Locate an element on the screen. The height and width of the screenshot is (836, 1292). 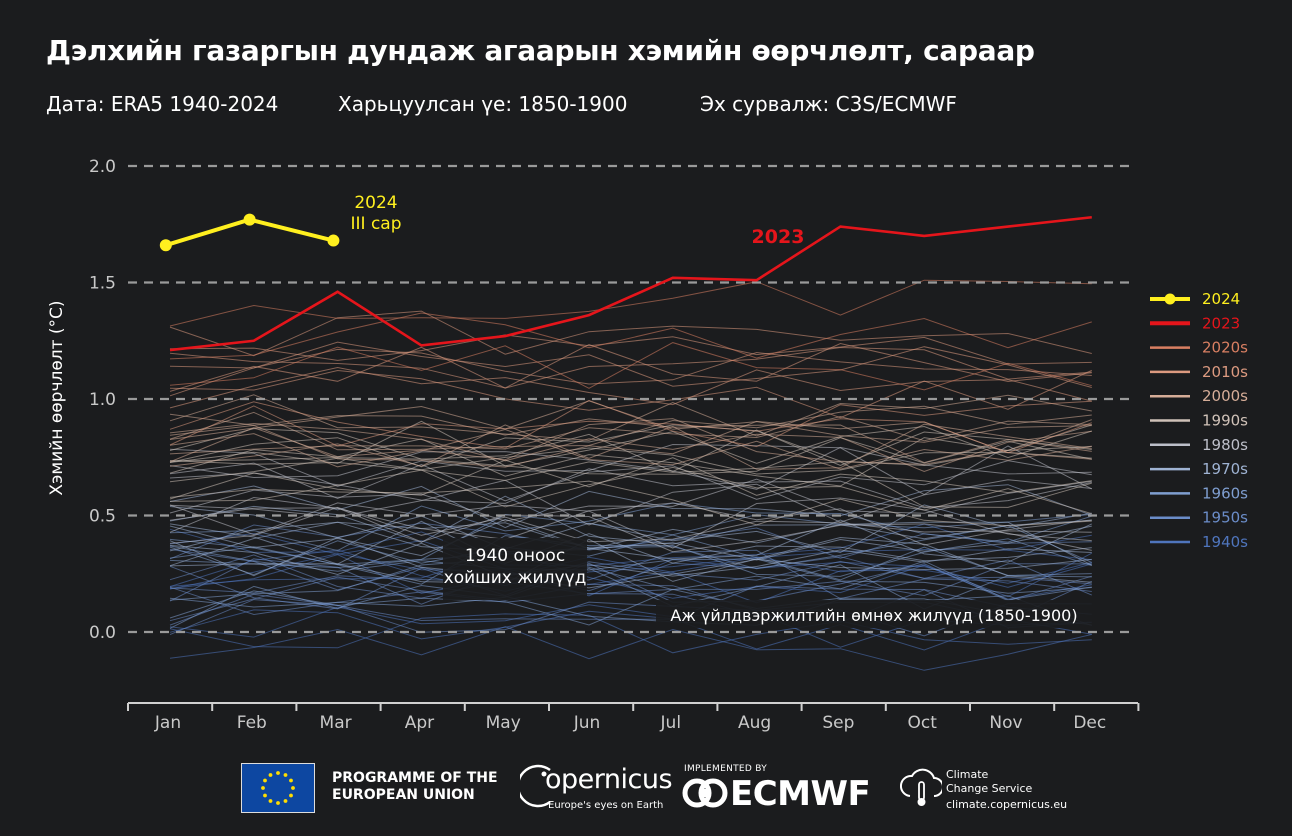
since-1940-line2: хойших жилүүд is located at coordinates (515, 578).